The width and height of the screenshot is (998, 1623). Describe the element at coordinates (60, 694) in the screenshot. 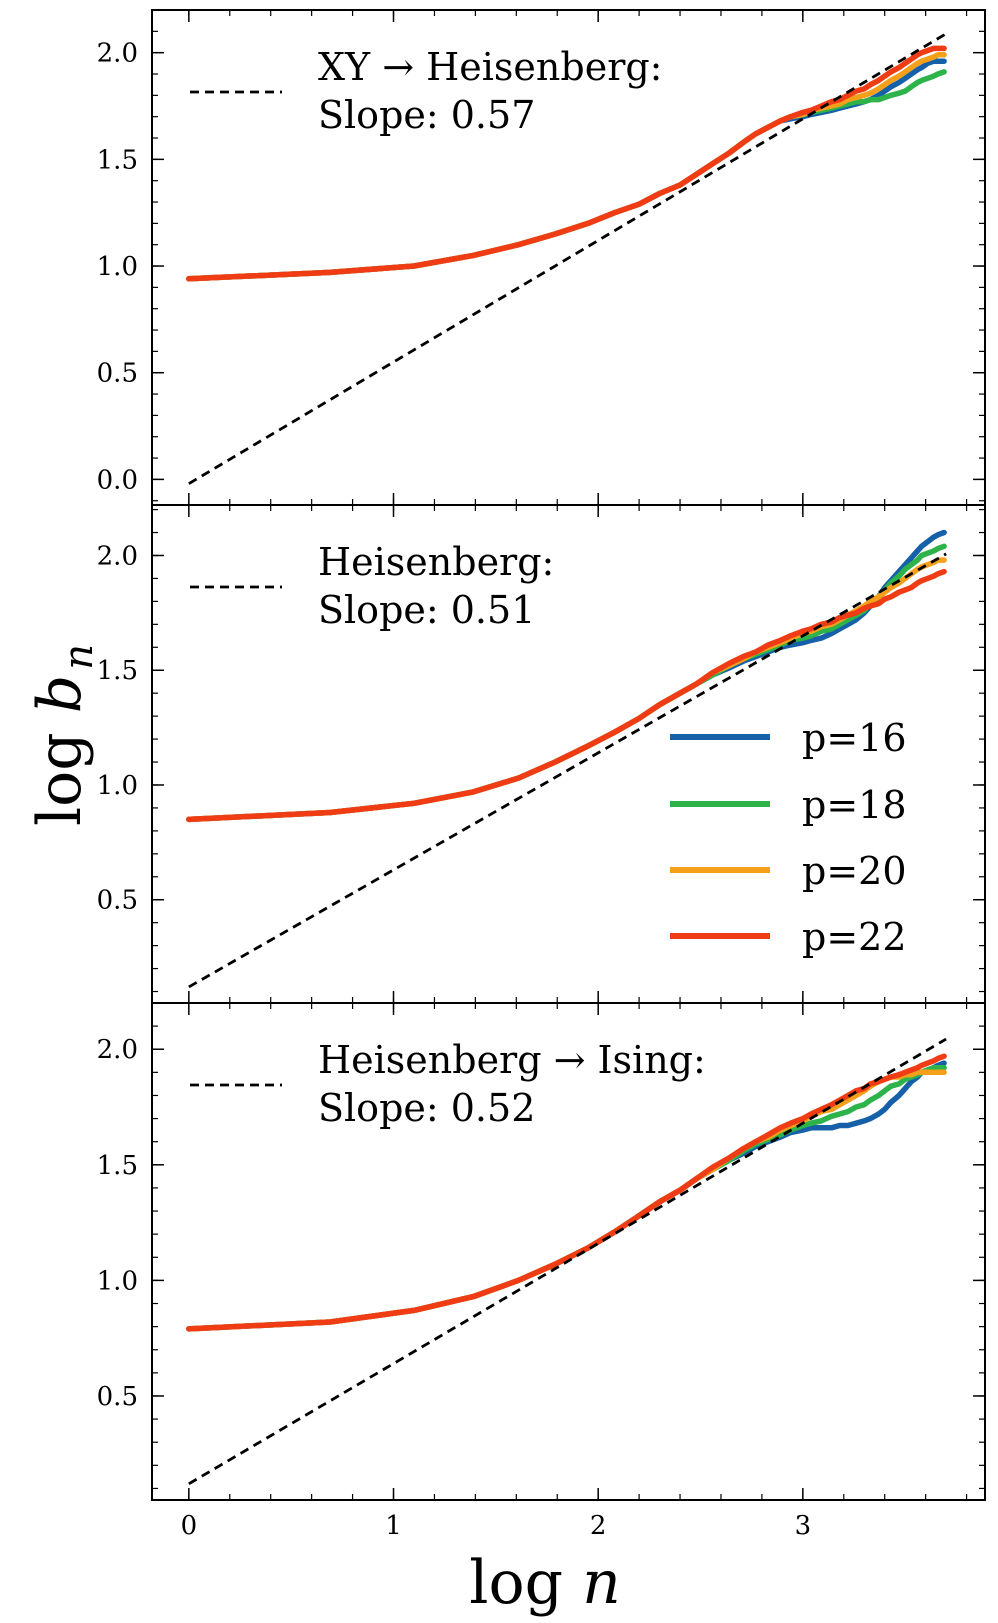

I see `y-axis-title-var: b` at that location.